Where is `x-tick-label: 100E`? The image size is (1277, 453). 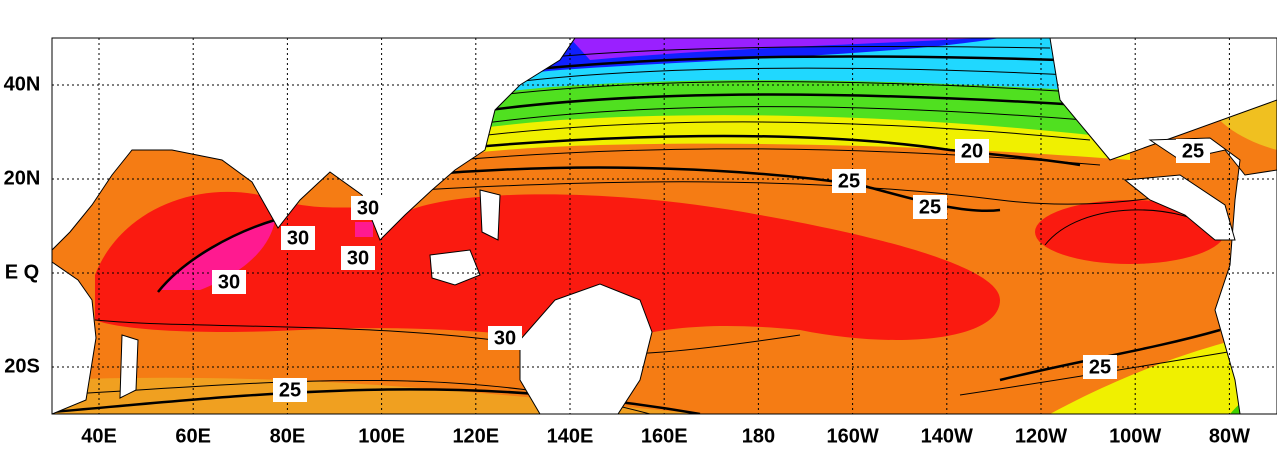
x-tick-label: 100E is located at coordinates (381, 436).